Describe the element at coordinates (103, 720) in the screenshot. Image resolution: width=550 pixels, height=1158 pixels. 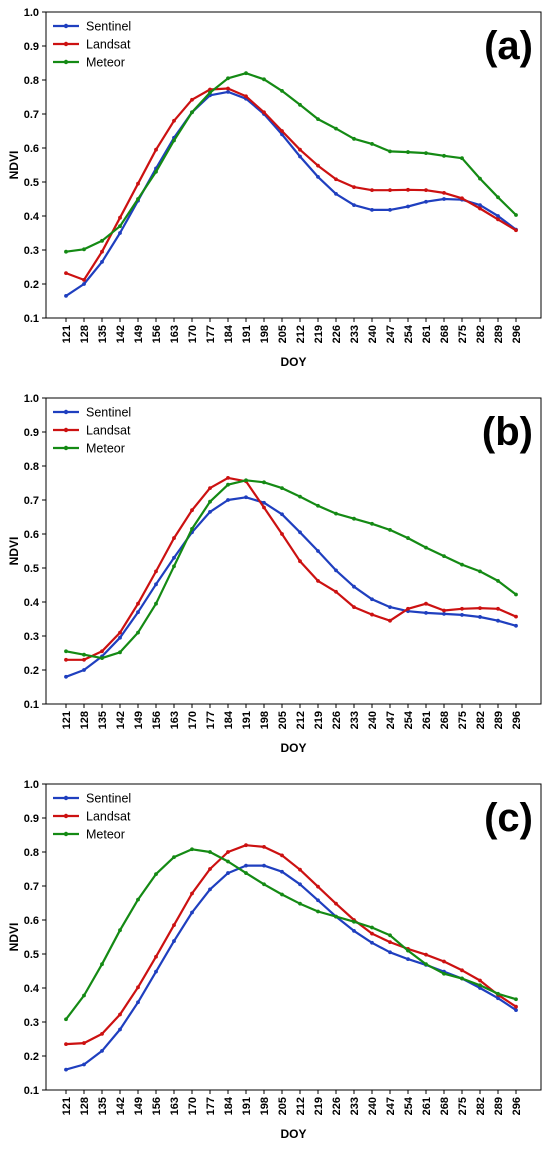
I see `x-tick-label: 135` at that location.